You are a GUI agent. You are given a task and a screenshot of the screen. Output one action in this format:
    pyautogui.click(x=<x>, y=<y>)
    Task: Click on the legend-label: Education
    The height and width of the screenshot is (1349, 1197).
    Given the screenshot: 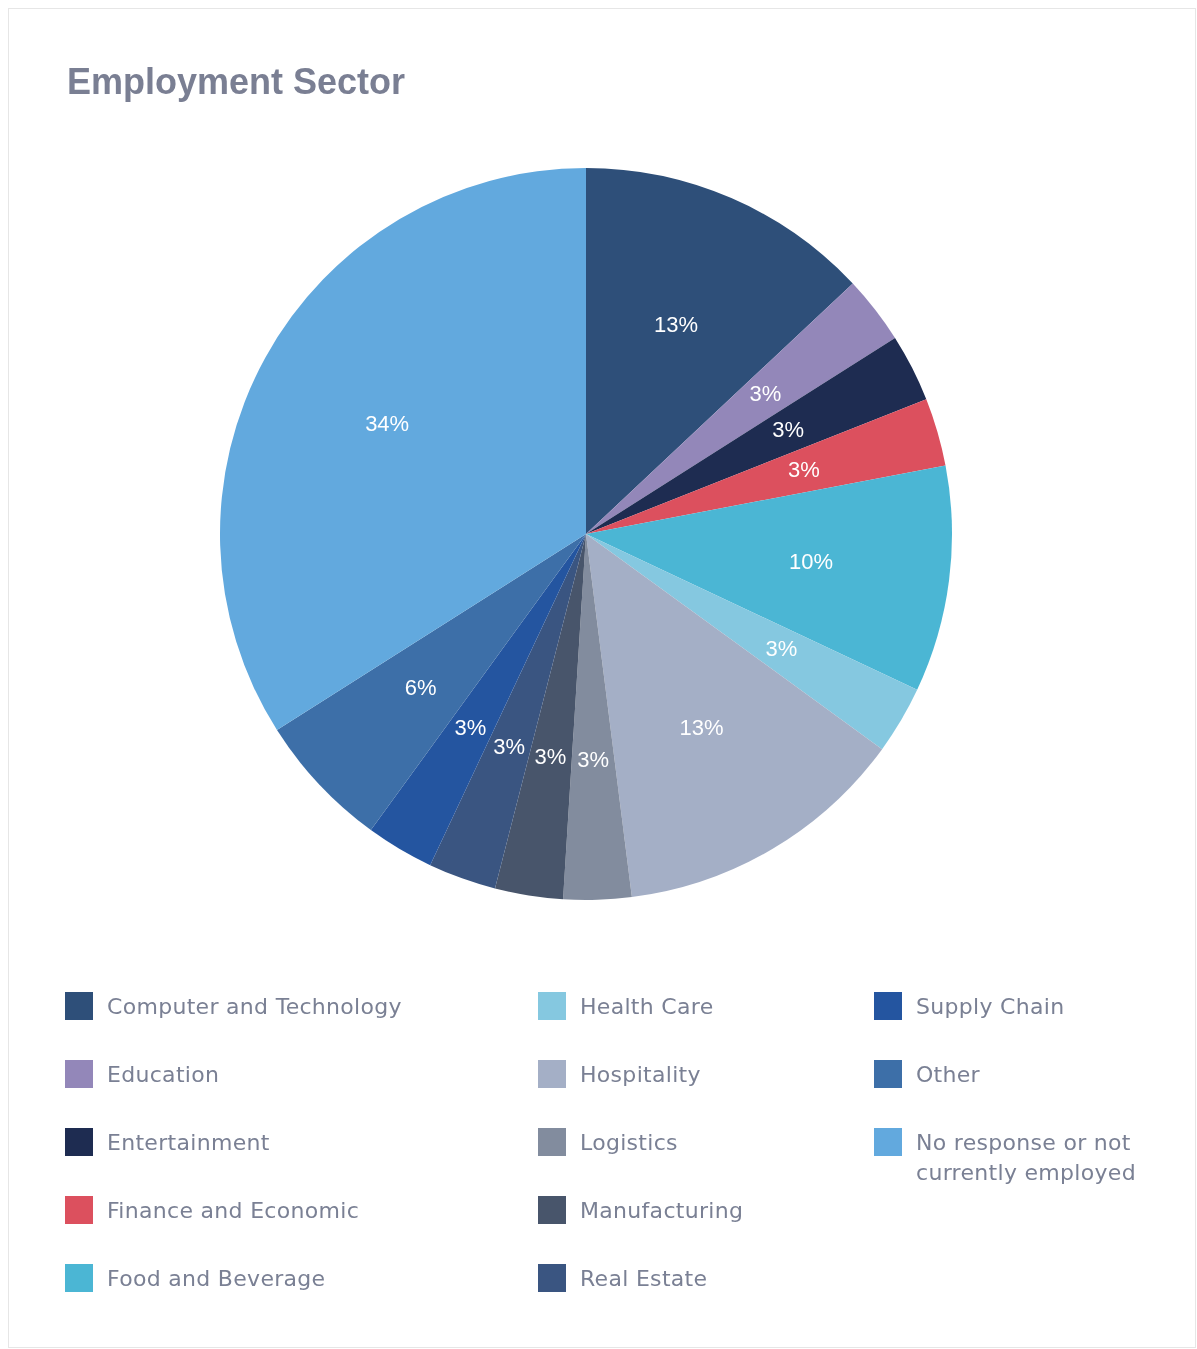 What is the action you would take?
    pyautogui.click(x=163, y=1075)
    